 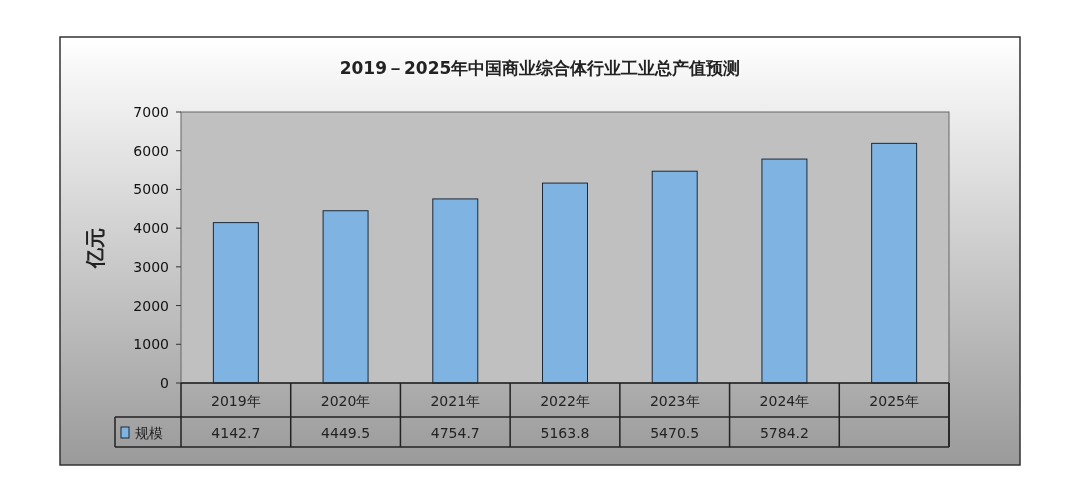 What do you see at coordinates (345, 401) in the screenshot?
I see `x-tick-label: 2020年` at bounding box center [345, 401].